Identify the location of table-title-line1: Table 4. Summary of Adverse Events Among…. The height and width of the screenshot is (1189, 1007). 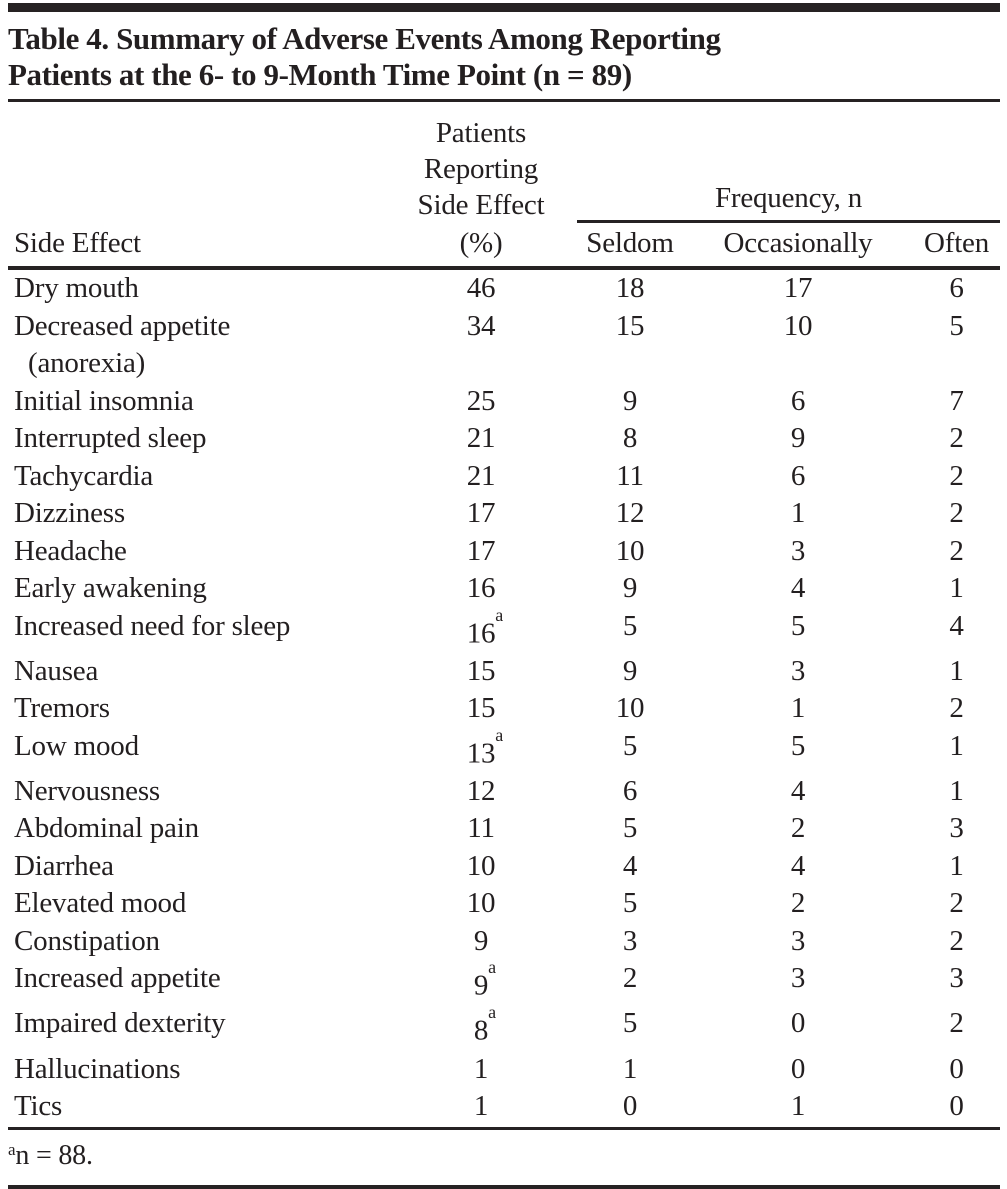
(364, 38).